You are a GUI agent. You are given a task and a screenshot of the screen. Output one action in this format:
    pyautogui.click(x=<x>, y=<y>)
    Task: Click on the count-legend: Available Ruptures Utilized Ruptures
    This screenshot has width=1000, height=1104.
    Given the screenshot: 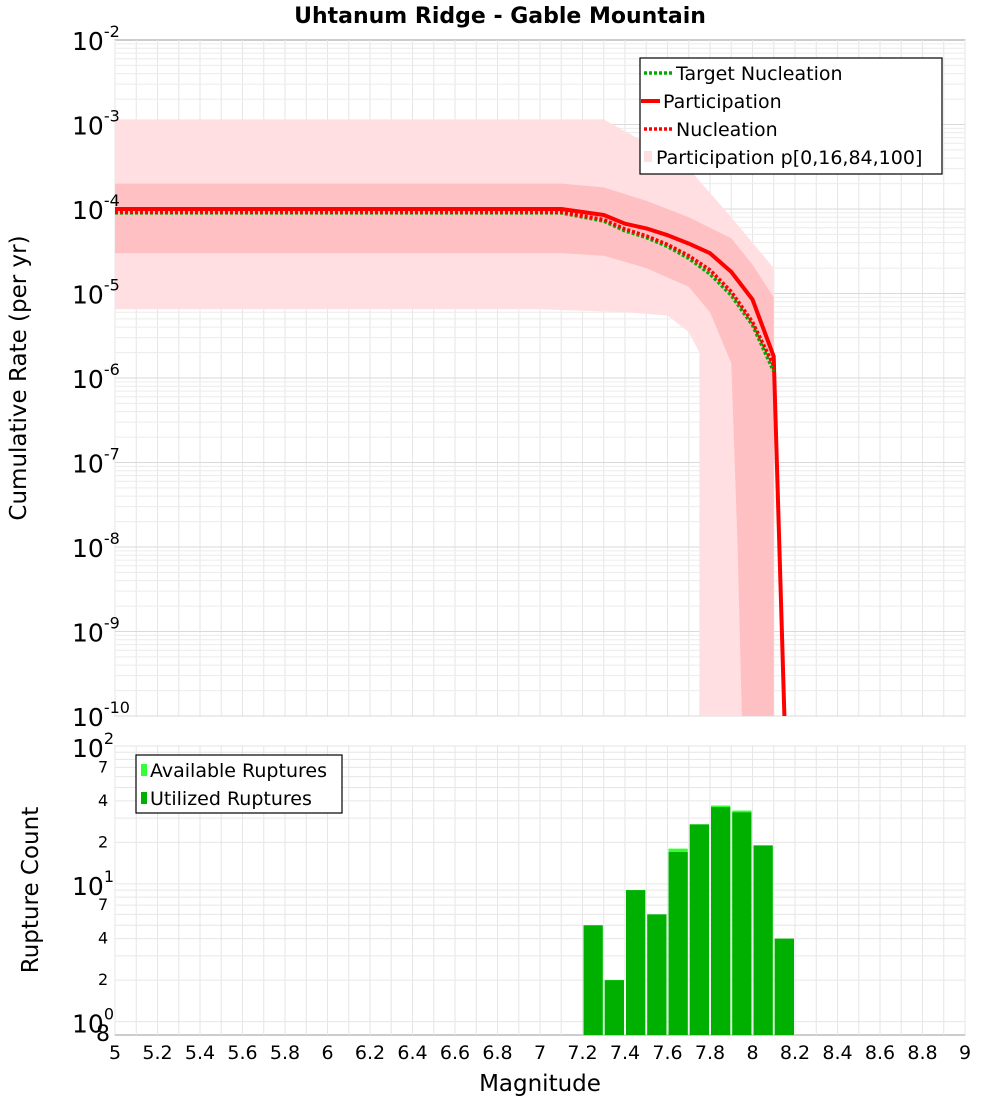 What is the action you would take?
    pyautogui.click(x=239, y=784)
    